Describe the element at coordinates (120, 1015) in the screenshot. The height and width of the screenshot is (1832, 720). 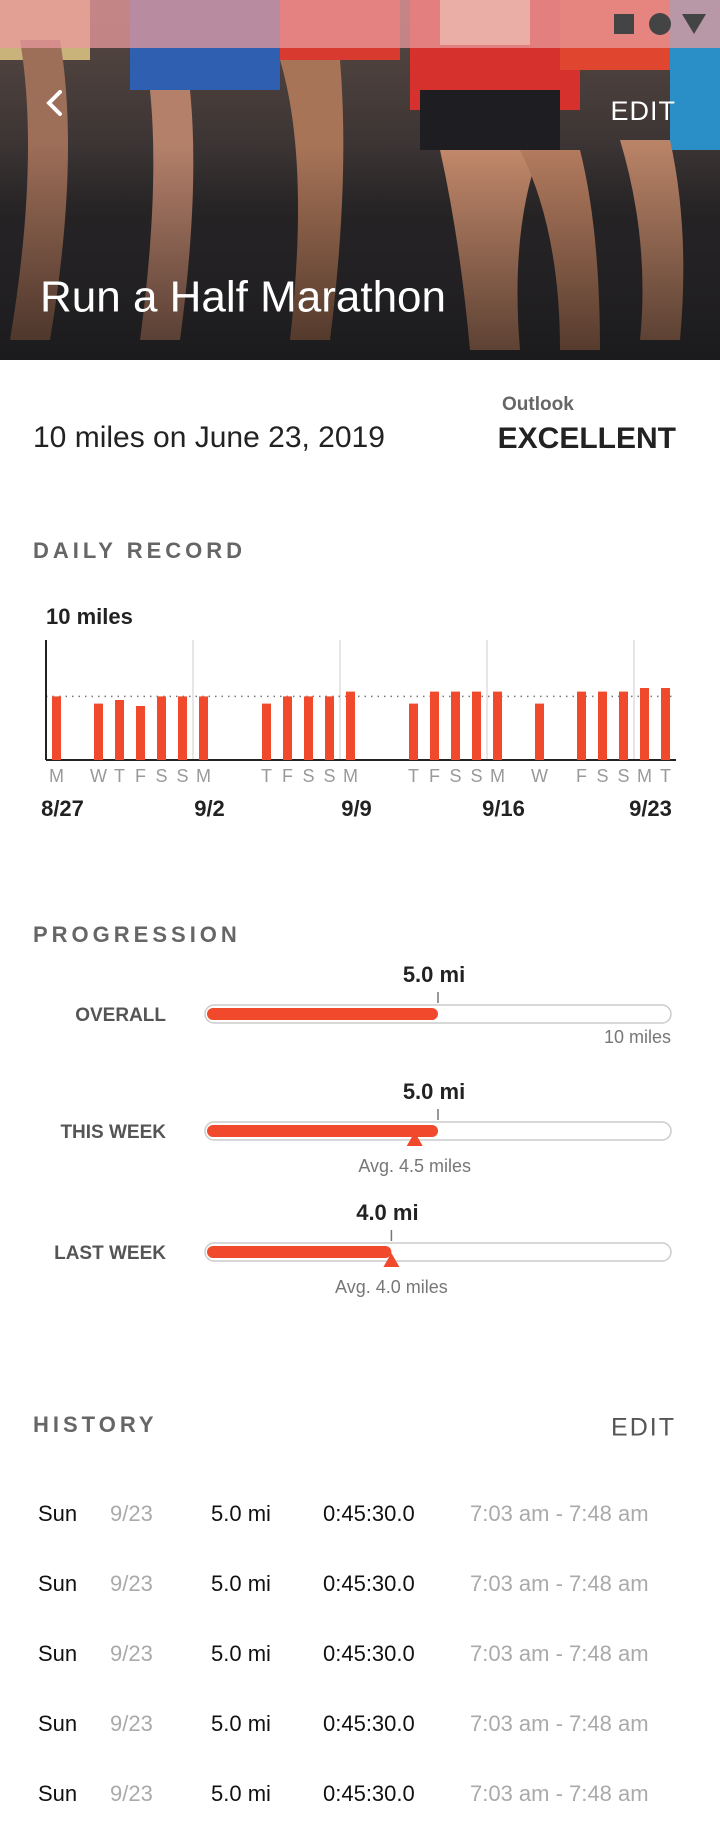
I see `progress-label: OVERALL` at that location.